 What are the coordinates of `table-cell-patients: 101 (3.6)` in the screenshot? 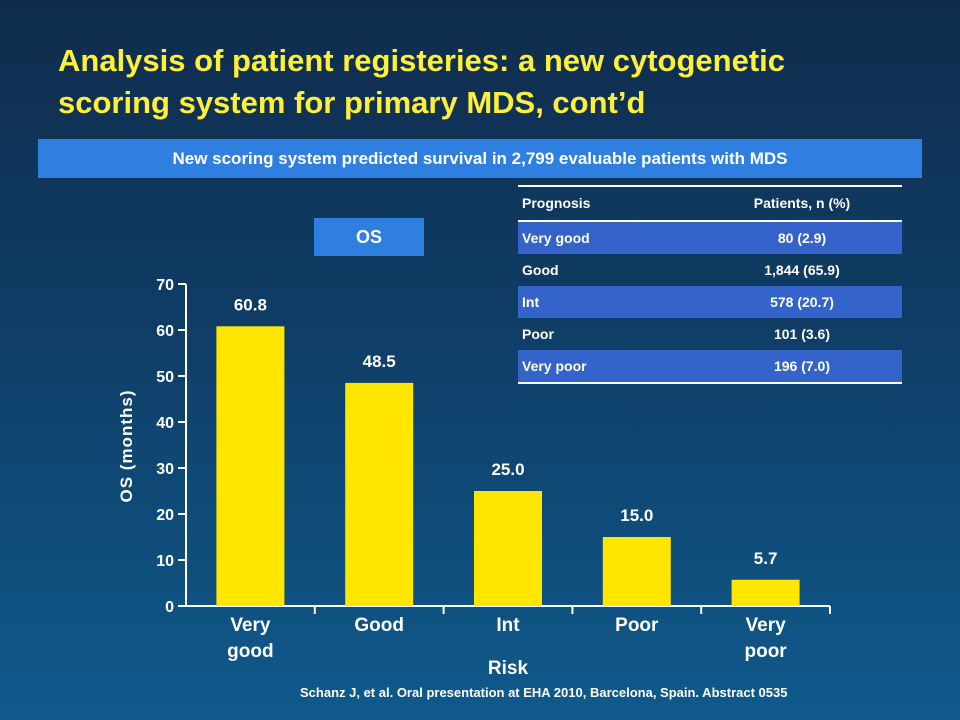 It's located at (802, 334).